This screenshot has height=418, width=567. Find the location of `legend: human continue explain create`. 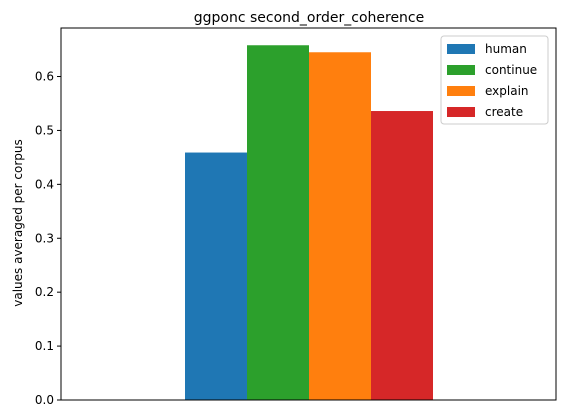

legend: human continue explain create is located at coordinates (494, 80).